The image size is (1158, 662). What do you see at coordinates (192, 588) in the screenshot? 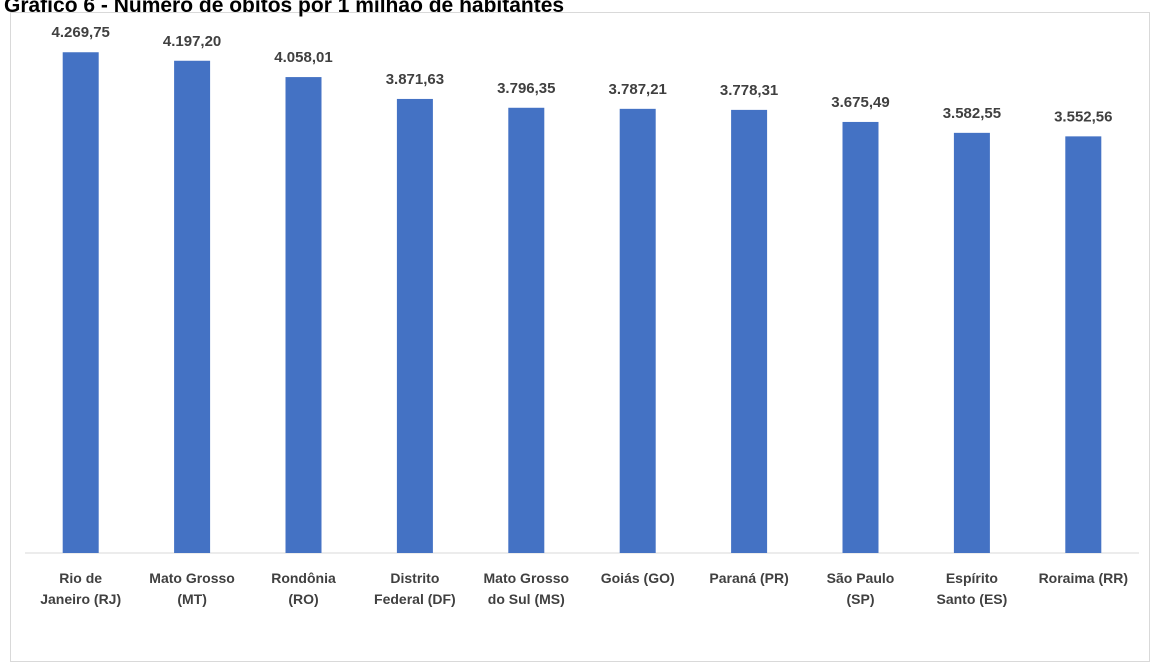
I see `x-tick-label: Mato Grosso (MT)` at bounding box center [192, 588].